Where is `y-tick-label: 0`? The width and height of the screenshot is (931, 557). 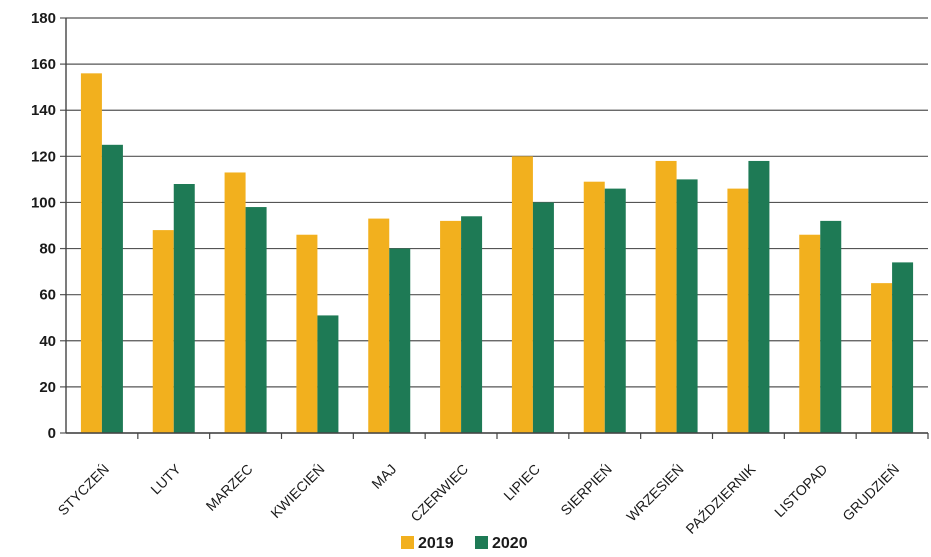 y-tick-label: 0 is located at coordinates (52, 433).